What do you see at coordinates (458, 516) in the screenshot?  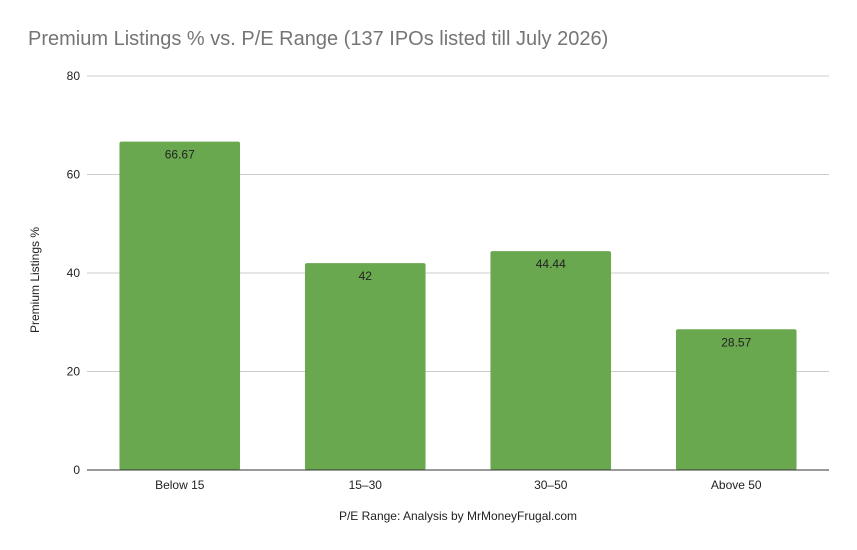 I see `x-axis-title: P/E Range: Analysis by MrMoneyFrugal.com` at bounding box center [458, 516].